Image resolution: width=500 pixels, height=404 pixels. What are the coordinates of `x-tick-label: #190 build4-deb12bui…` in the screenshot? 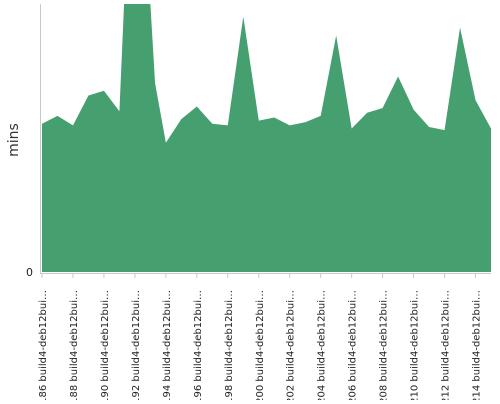 It's located at (105, 345).